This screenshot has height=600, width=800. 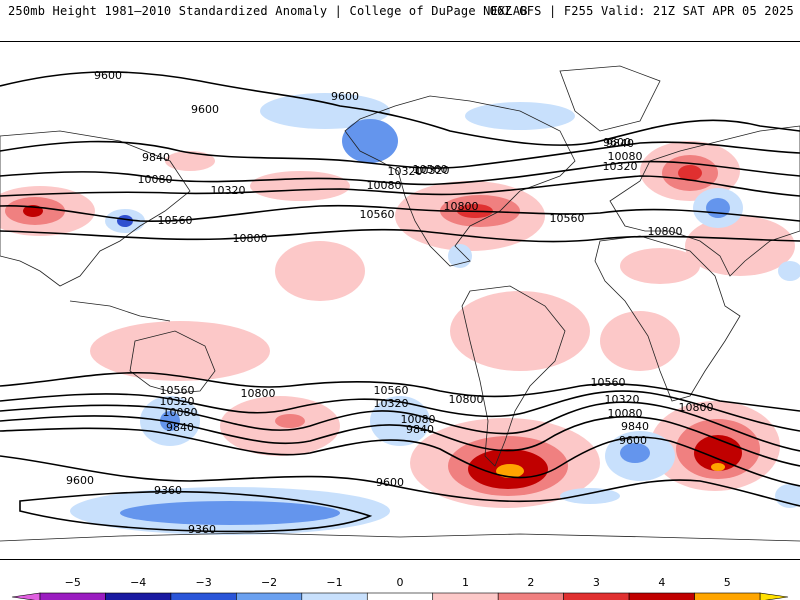 I want to click on colorbar-tick-label: −4, so click(x=138, y=582).